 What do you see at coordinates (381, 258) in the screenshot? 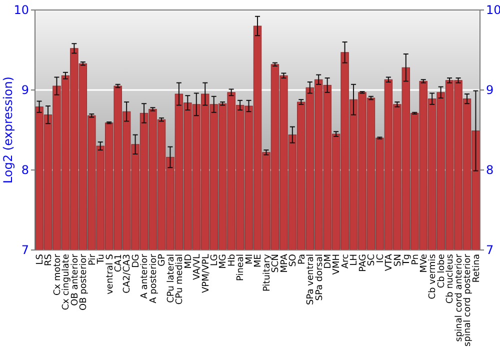
I see `x-tick-label: IC` at bounding box center [381, 258].